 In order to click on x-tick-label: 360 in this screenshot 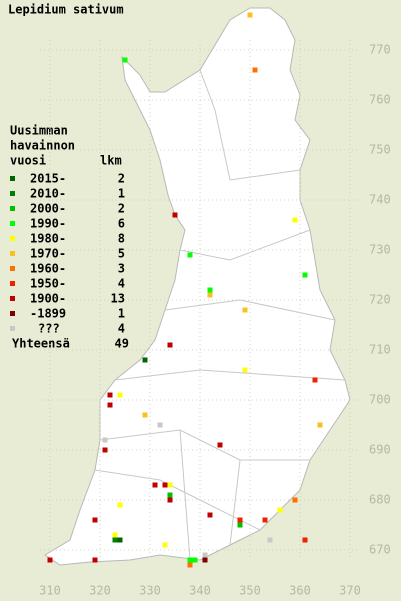, I will do `click(300, 591)`.